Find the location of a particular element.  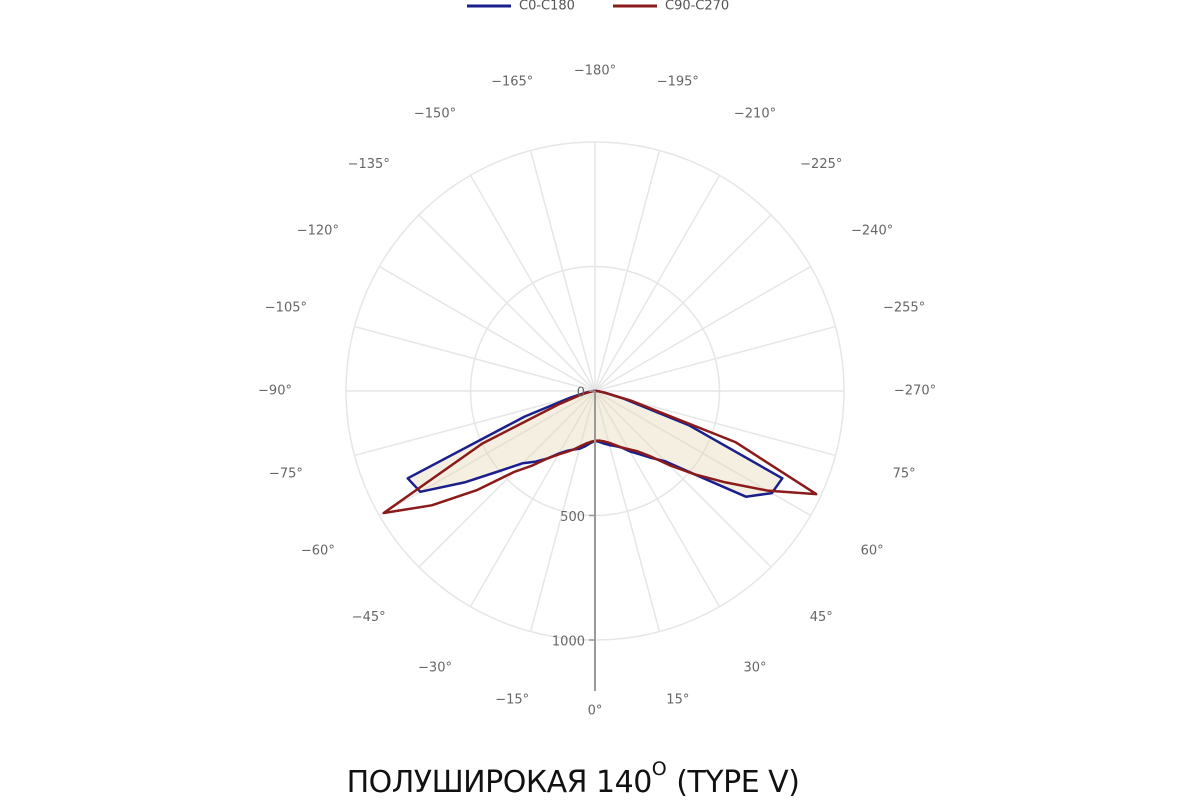

angular-tick-label: −15° is located at coordinates (512, 700).